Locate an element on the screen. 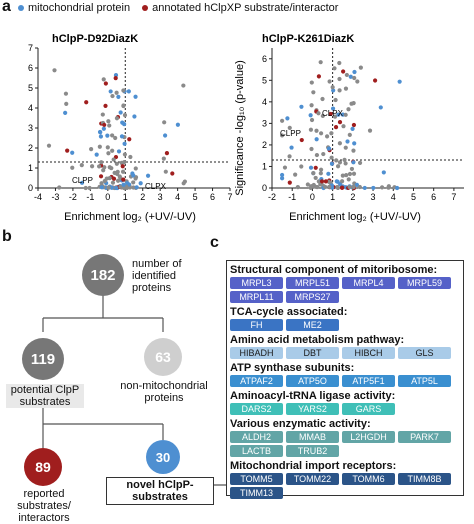  node-63-label: non-mitochondrial proteins is located at coordinates (164, 392).